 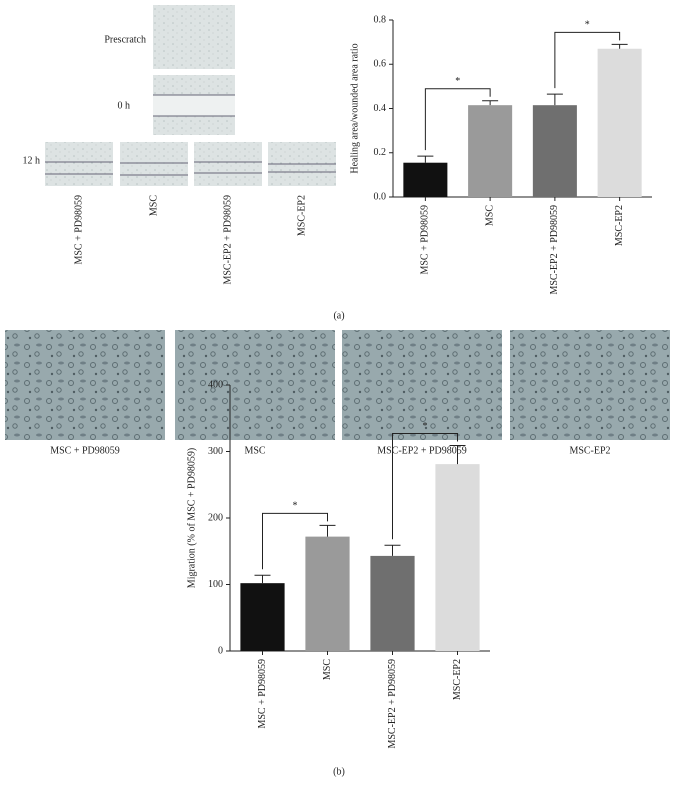 I want to click on y-tick-label: 0, so click(x=220, y=650).